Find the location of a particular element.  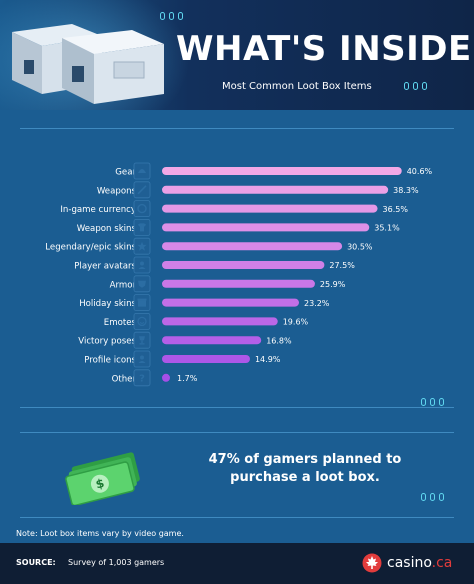

chart-row: Holiday skins 23.2% is located at coordinates (204, 303).